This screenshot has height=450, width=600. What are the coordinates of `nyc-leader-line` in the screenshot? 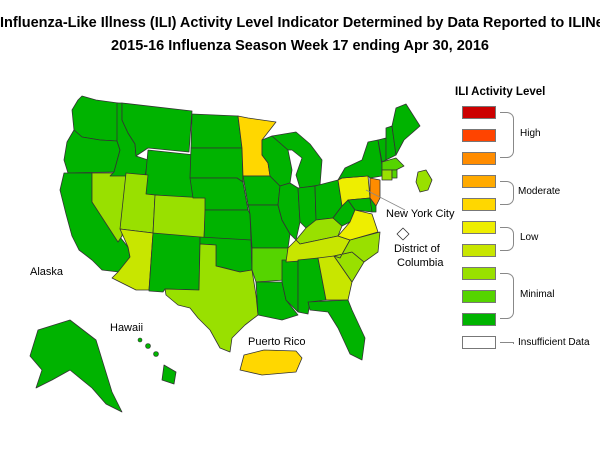 It's located at (385, 200).